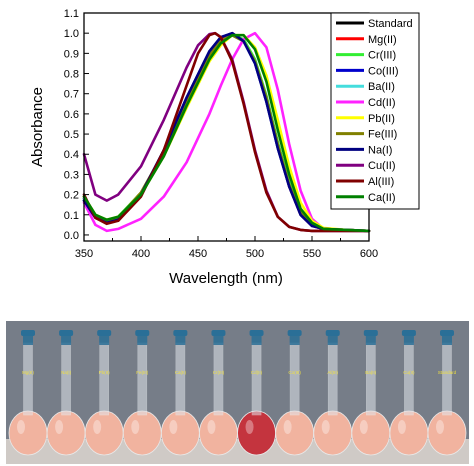  I want to click on y-axis-ticks: 0.0 0.1 0.2 0.3 0.4 0.5 0.6 0.7 0.8 0.9 1.0 1.1, so click(76, 125).